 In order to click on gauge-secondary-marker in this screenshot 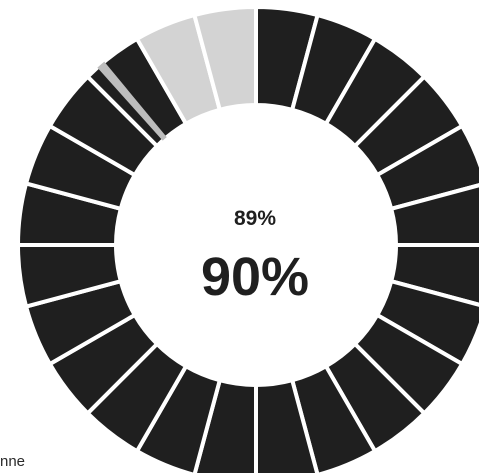, I will do `click(132, 101)`.